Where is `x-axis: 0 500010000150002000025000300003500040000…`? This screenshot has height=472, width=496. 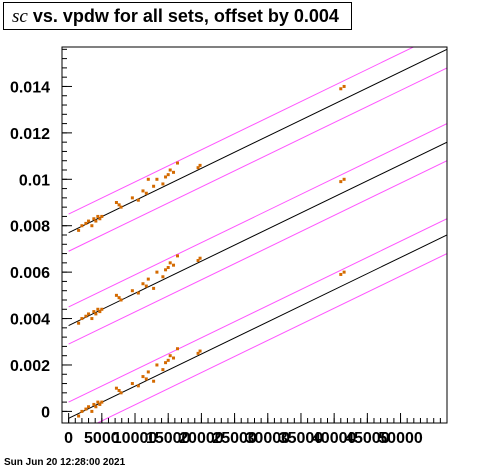 x-axis: 0 500010000150002000025000300003500040000… is located at coordinates (256, 430).